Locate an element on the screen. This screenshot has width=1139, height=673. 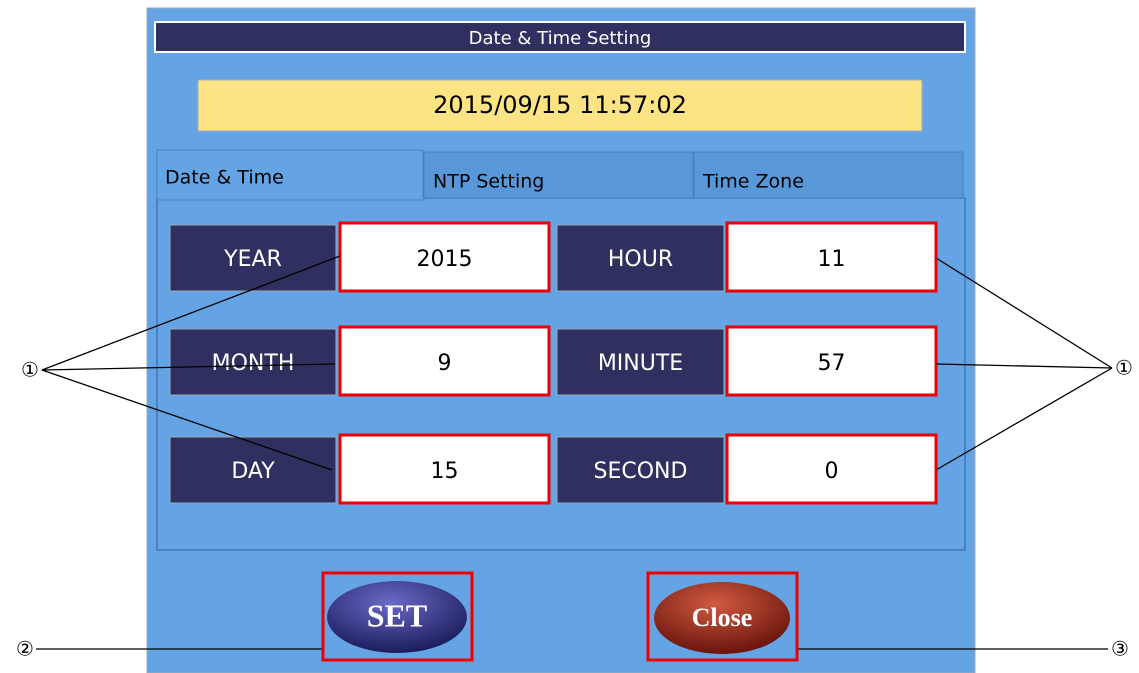
title: Date & Time Setting is located at coordinates (560, 38).